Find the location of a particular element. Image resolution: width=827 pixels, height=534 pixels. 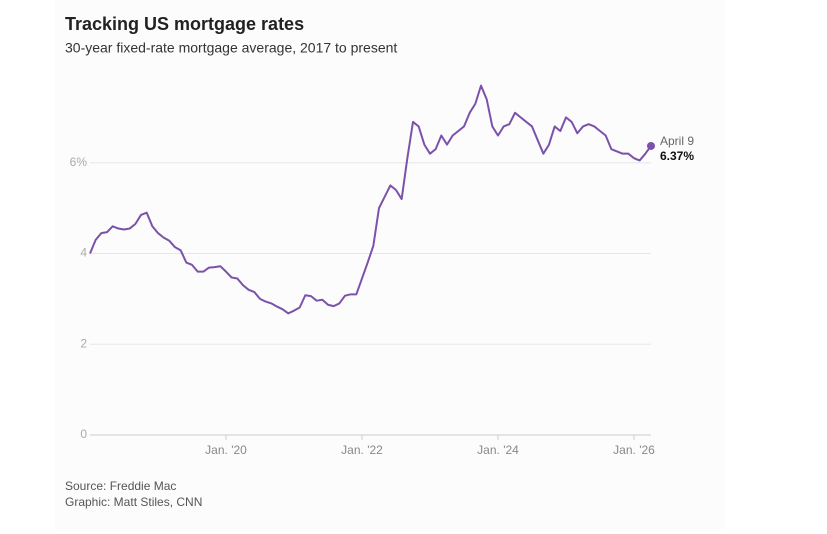

x-tick-label: Jan. '22 is located at coordinates (362, 450).